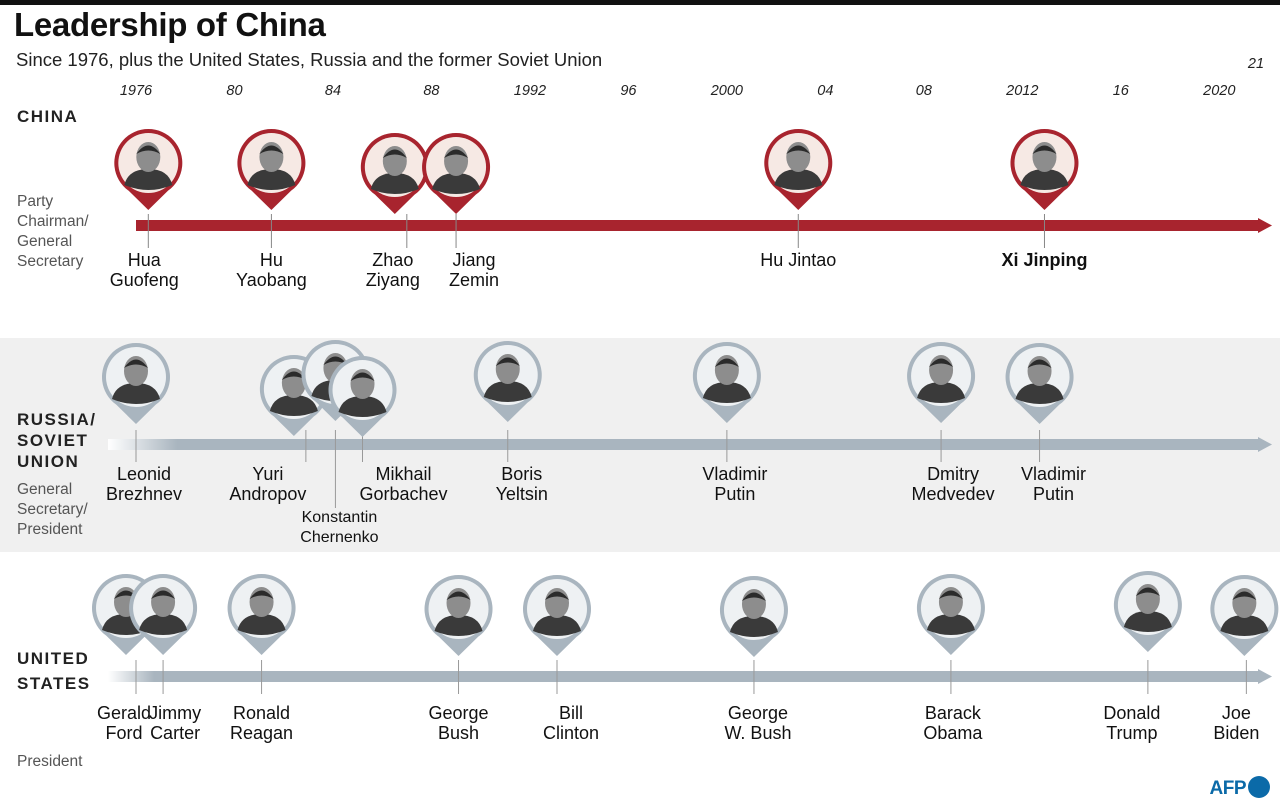  I want to click on page-title: Leadership of China, so click(170, 24).